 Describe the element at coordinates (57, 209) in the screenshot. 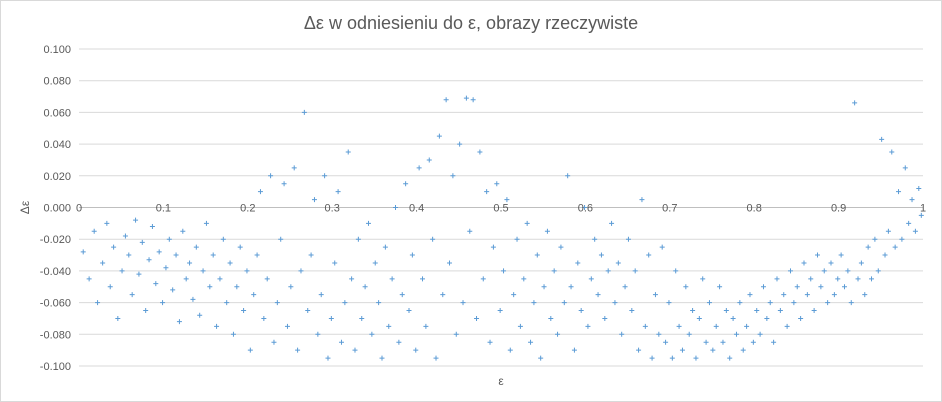

I see `y-tick-label: 0.000` at that location.